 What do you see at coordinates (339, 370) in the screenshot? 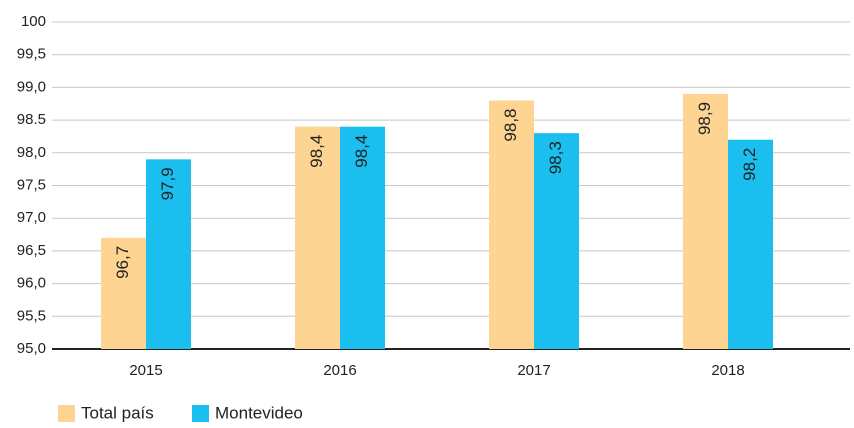
I see `x-tick-label: 2016` at bounding box center [339, 370].